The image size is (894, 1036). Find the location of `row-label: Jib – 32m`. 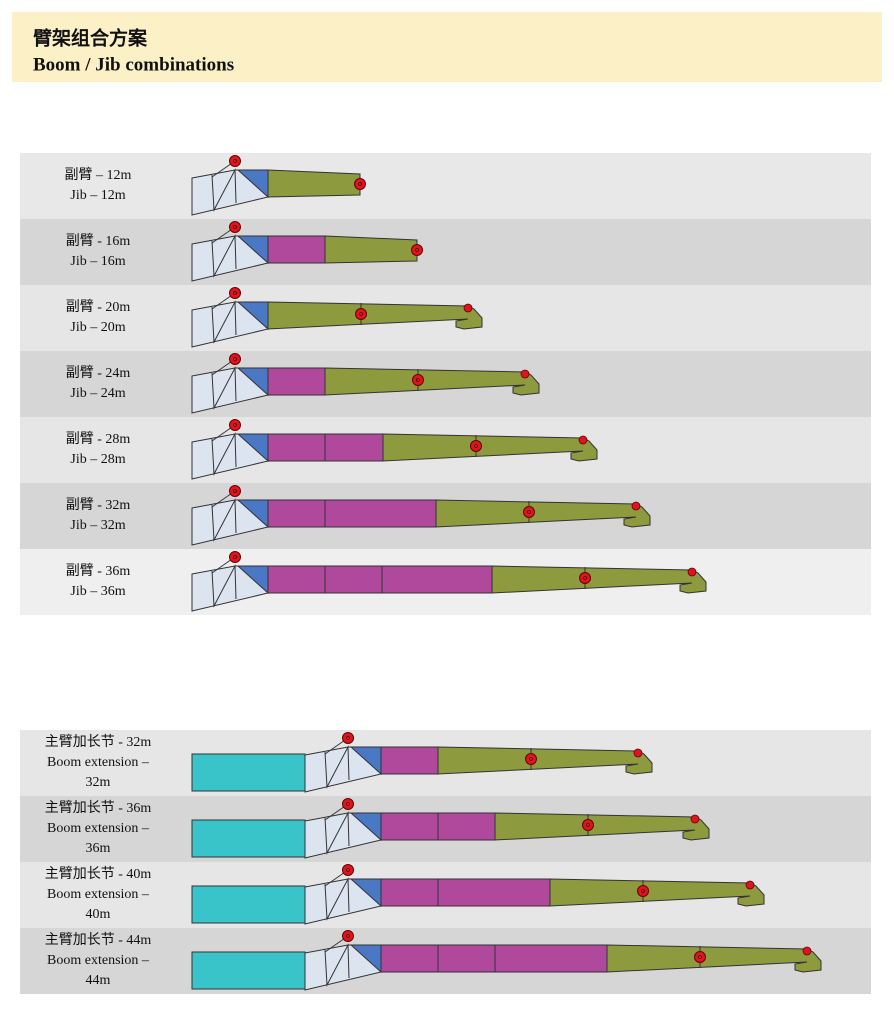

row-label: Jib – 32m is located at coordinates (97, 525).